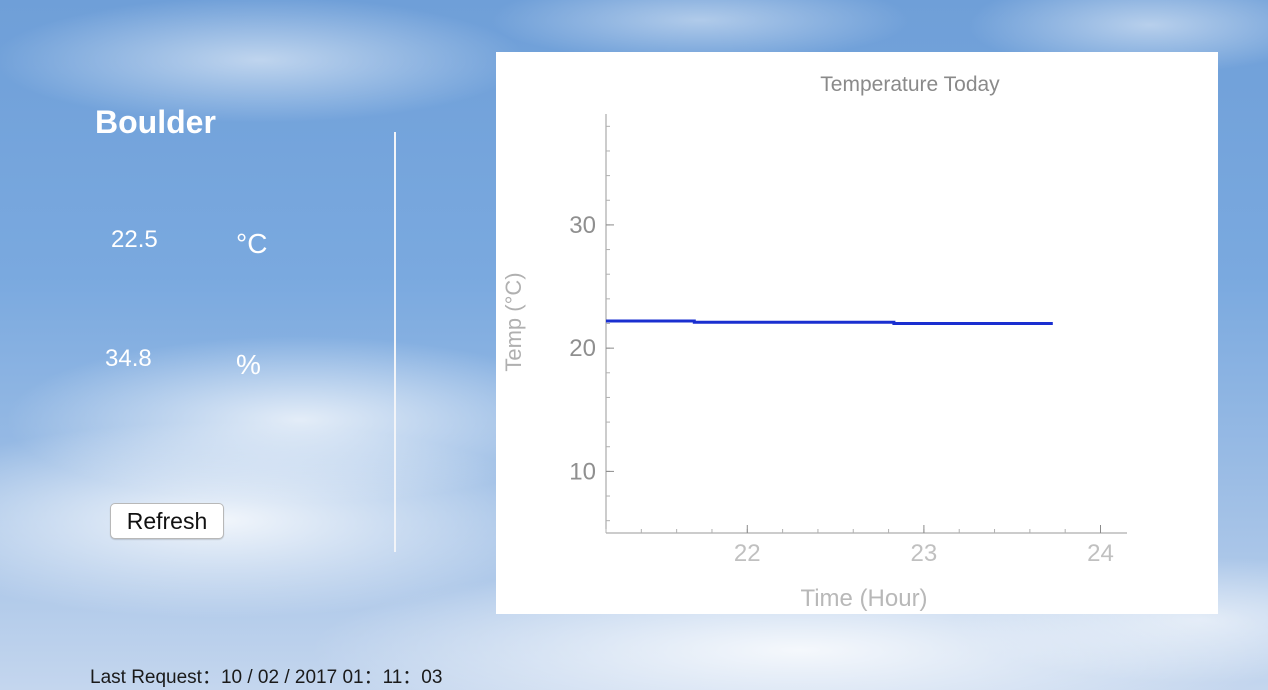 The image size is (1268, 690). I want to click on y-tick-label: 20, so click(582, 348).